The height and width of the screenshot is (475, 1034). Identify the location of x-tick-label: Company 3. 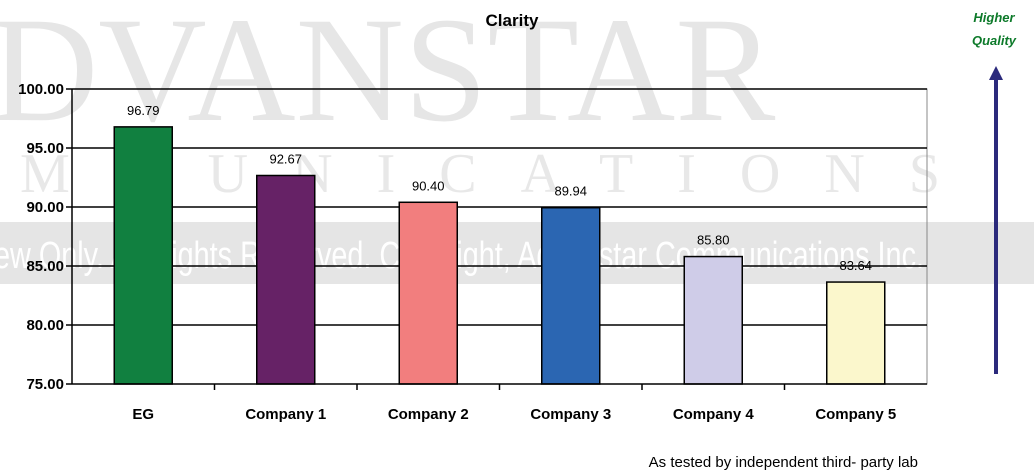
(570, 414).